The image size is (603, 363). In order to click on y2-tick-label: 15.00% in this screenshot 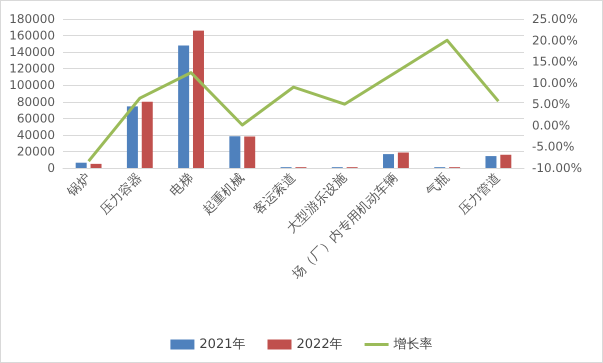, I will do `click(555, 61)`.